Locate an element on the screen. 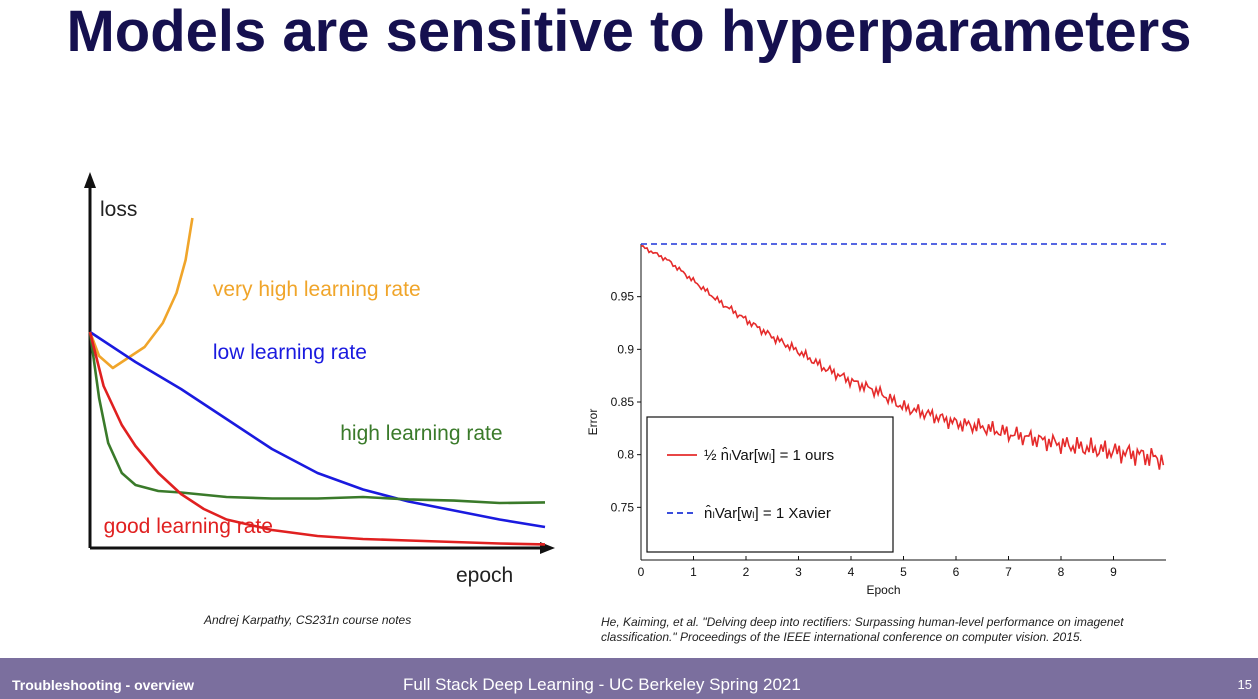  series-good-learning-rate is located at coordinates (317, 438).